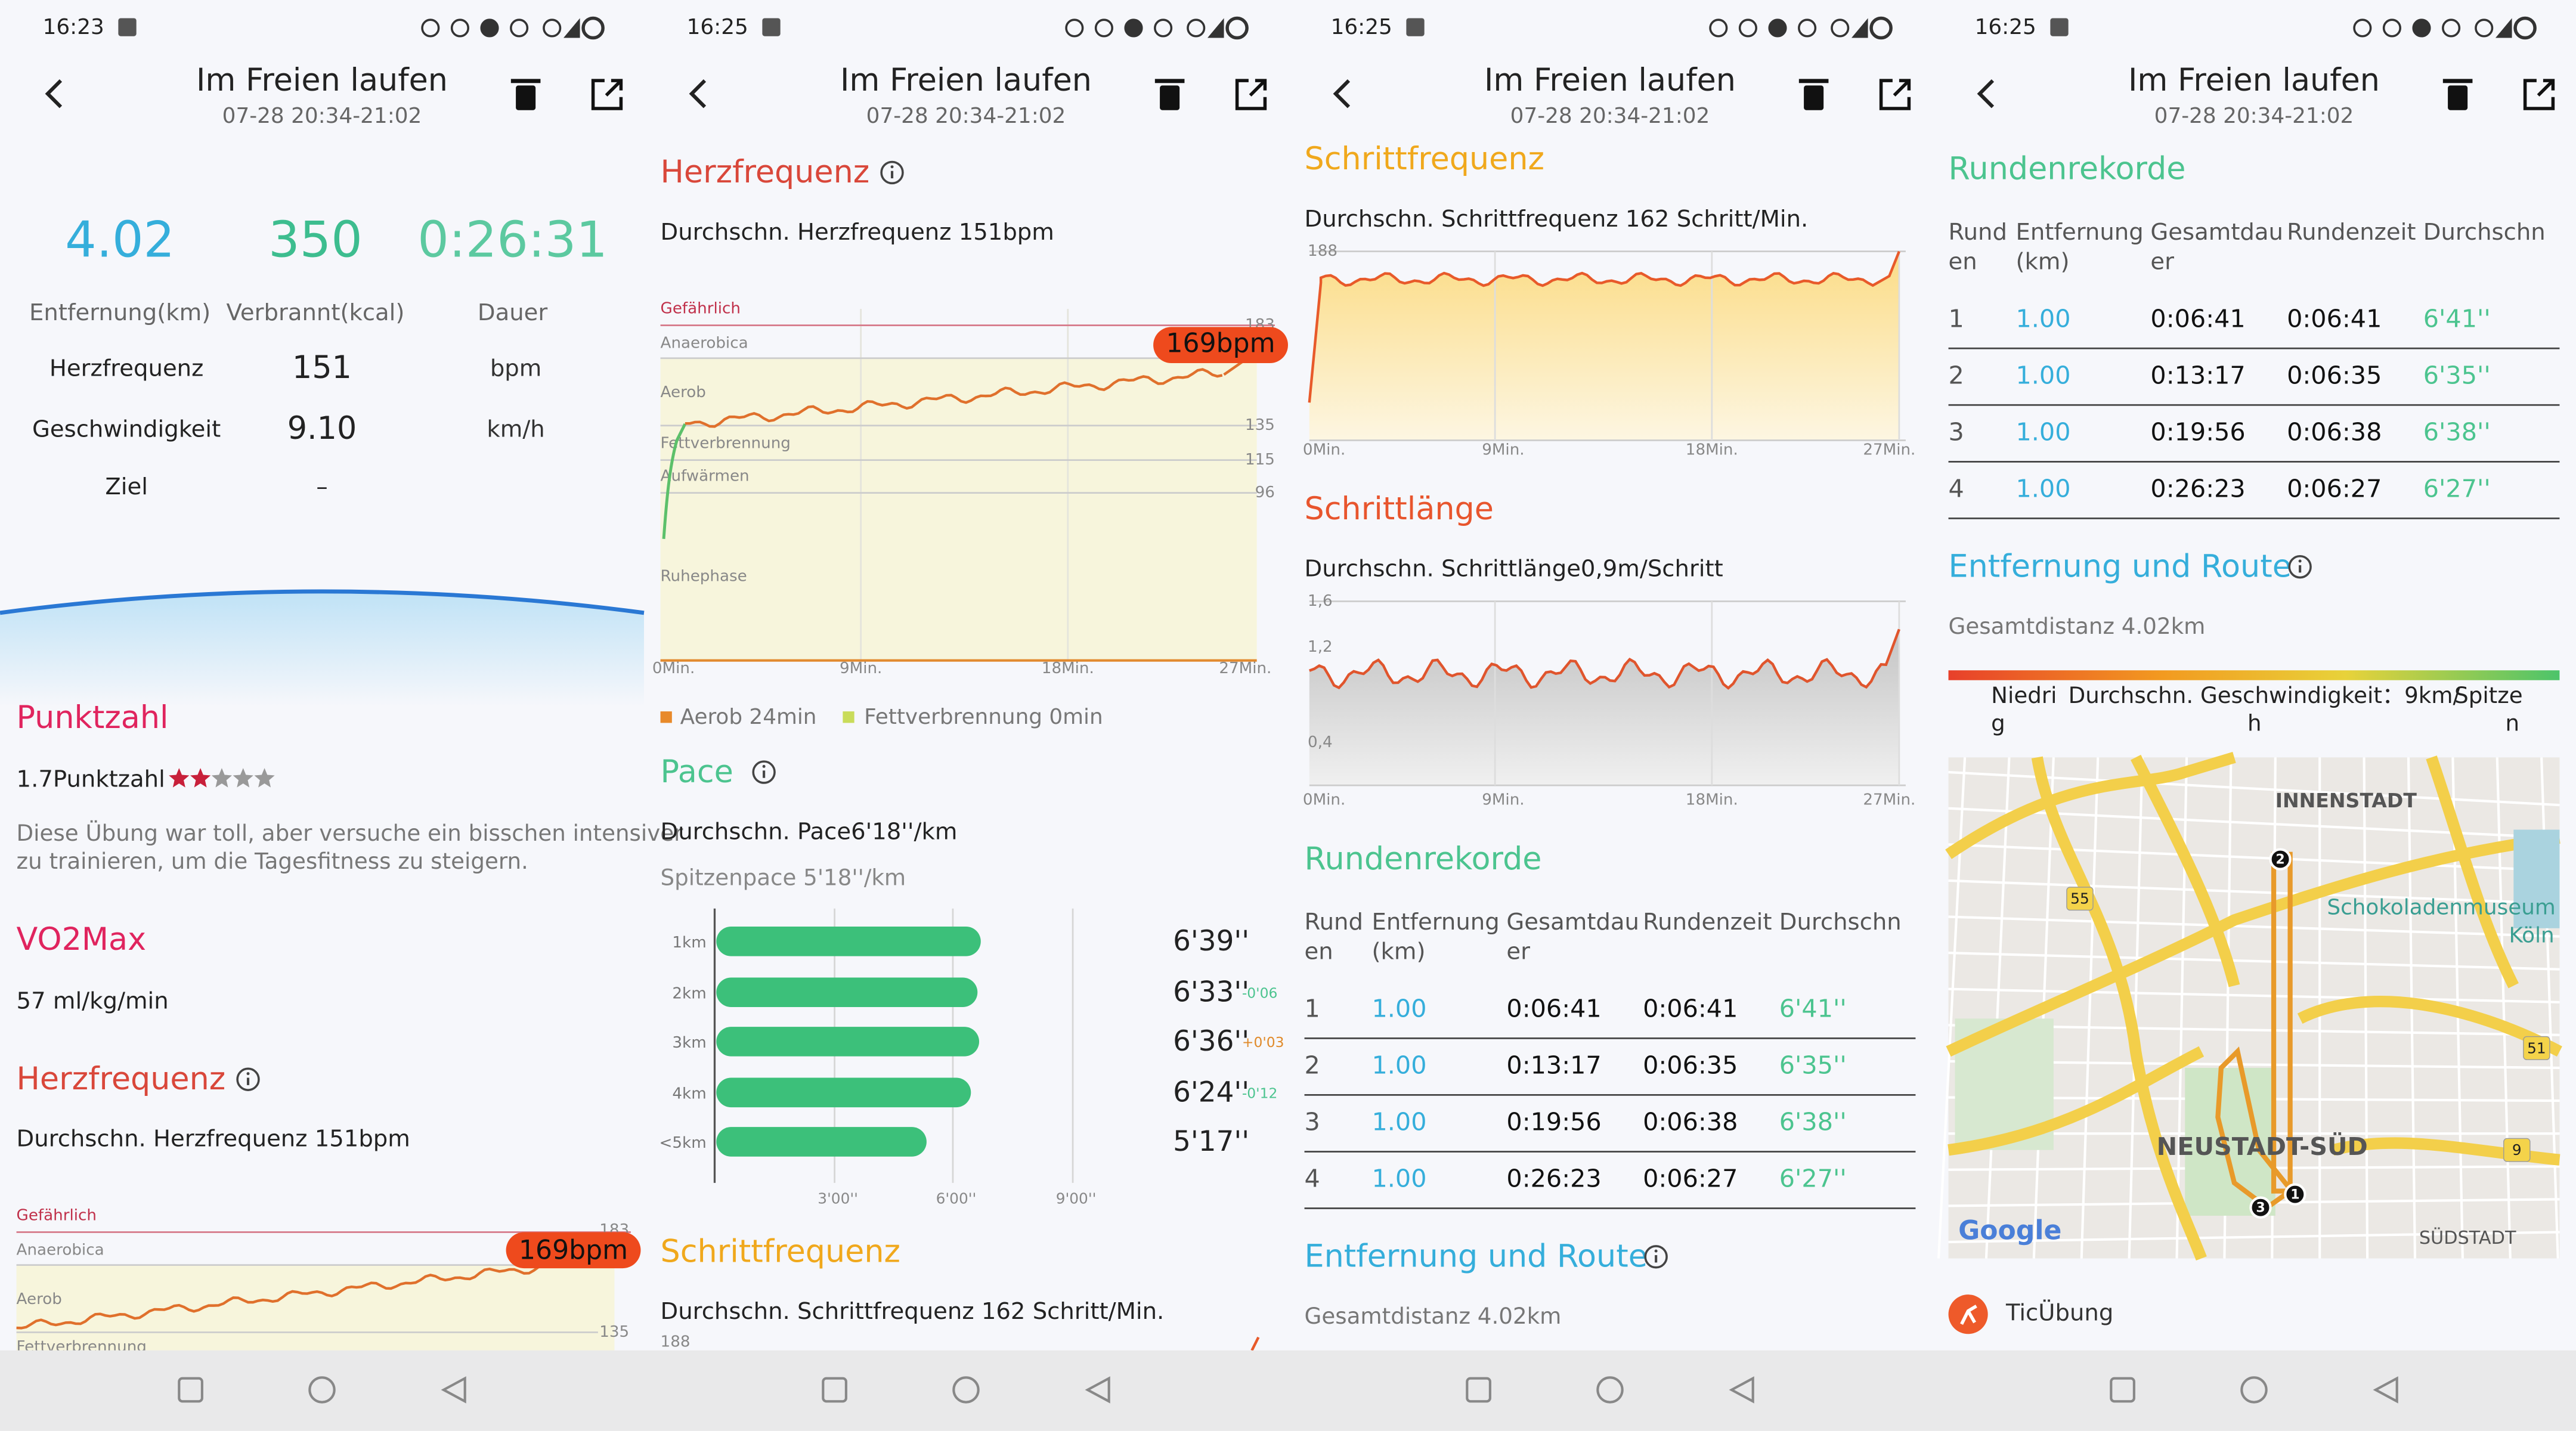 The image size is (2576, 1431). What do you see at coordinates (1554, 1122) in the screenshot?
I see `table-cell: 0:19:56` at bounding box center [1554, 1122].